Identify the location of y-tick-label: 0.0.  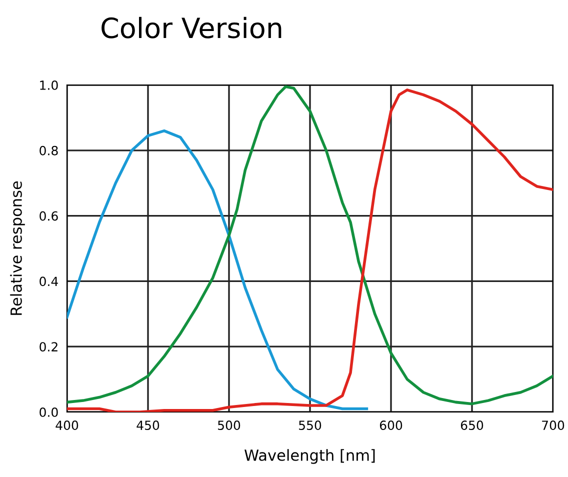
(49, 412).